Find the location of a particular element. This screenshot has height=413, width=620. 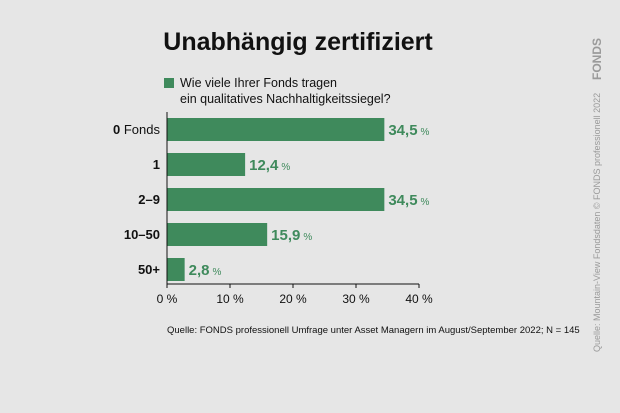

x-tick-label: 0 % is located at coordinates (167, 299).